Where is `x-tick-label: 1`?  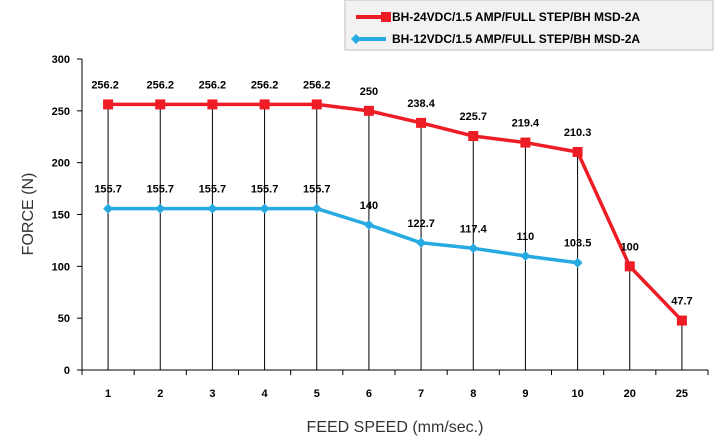 x-tick-label: 1 is located at coordinates (108, 394).